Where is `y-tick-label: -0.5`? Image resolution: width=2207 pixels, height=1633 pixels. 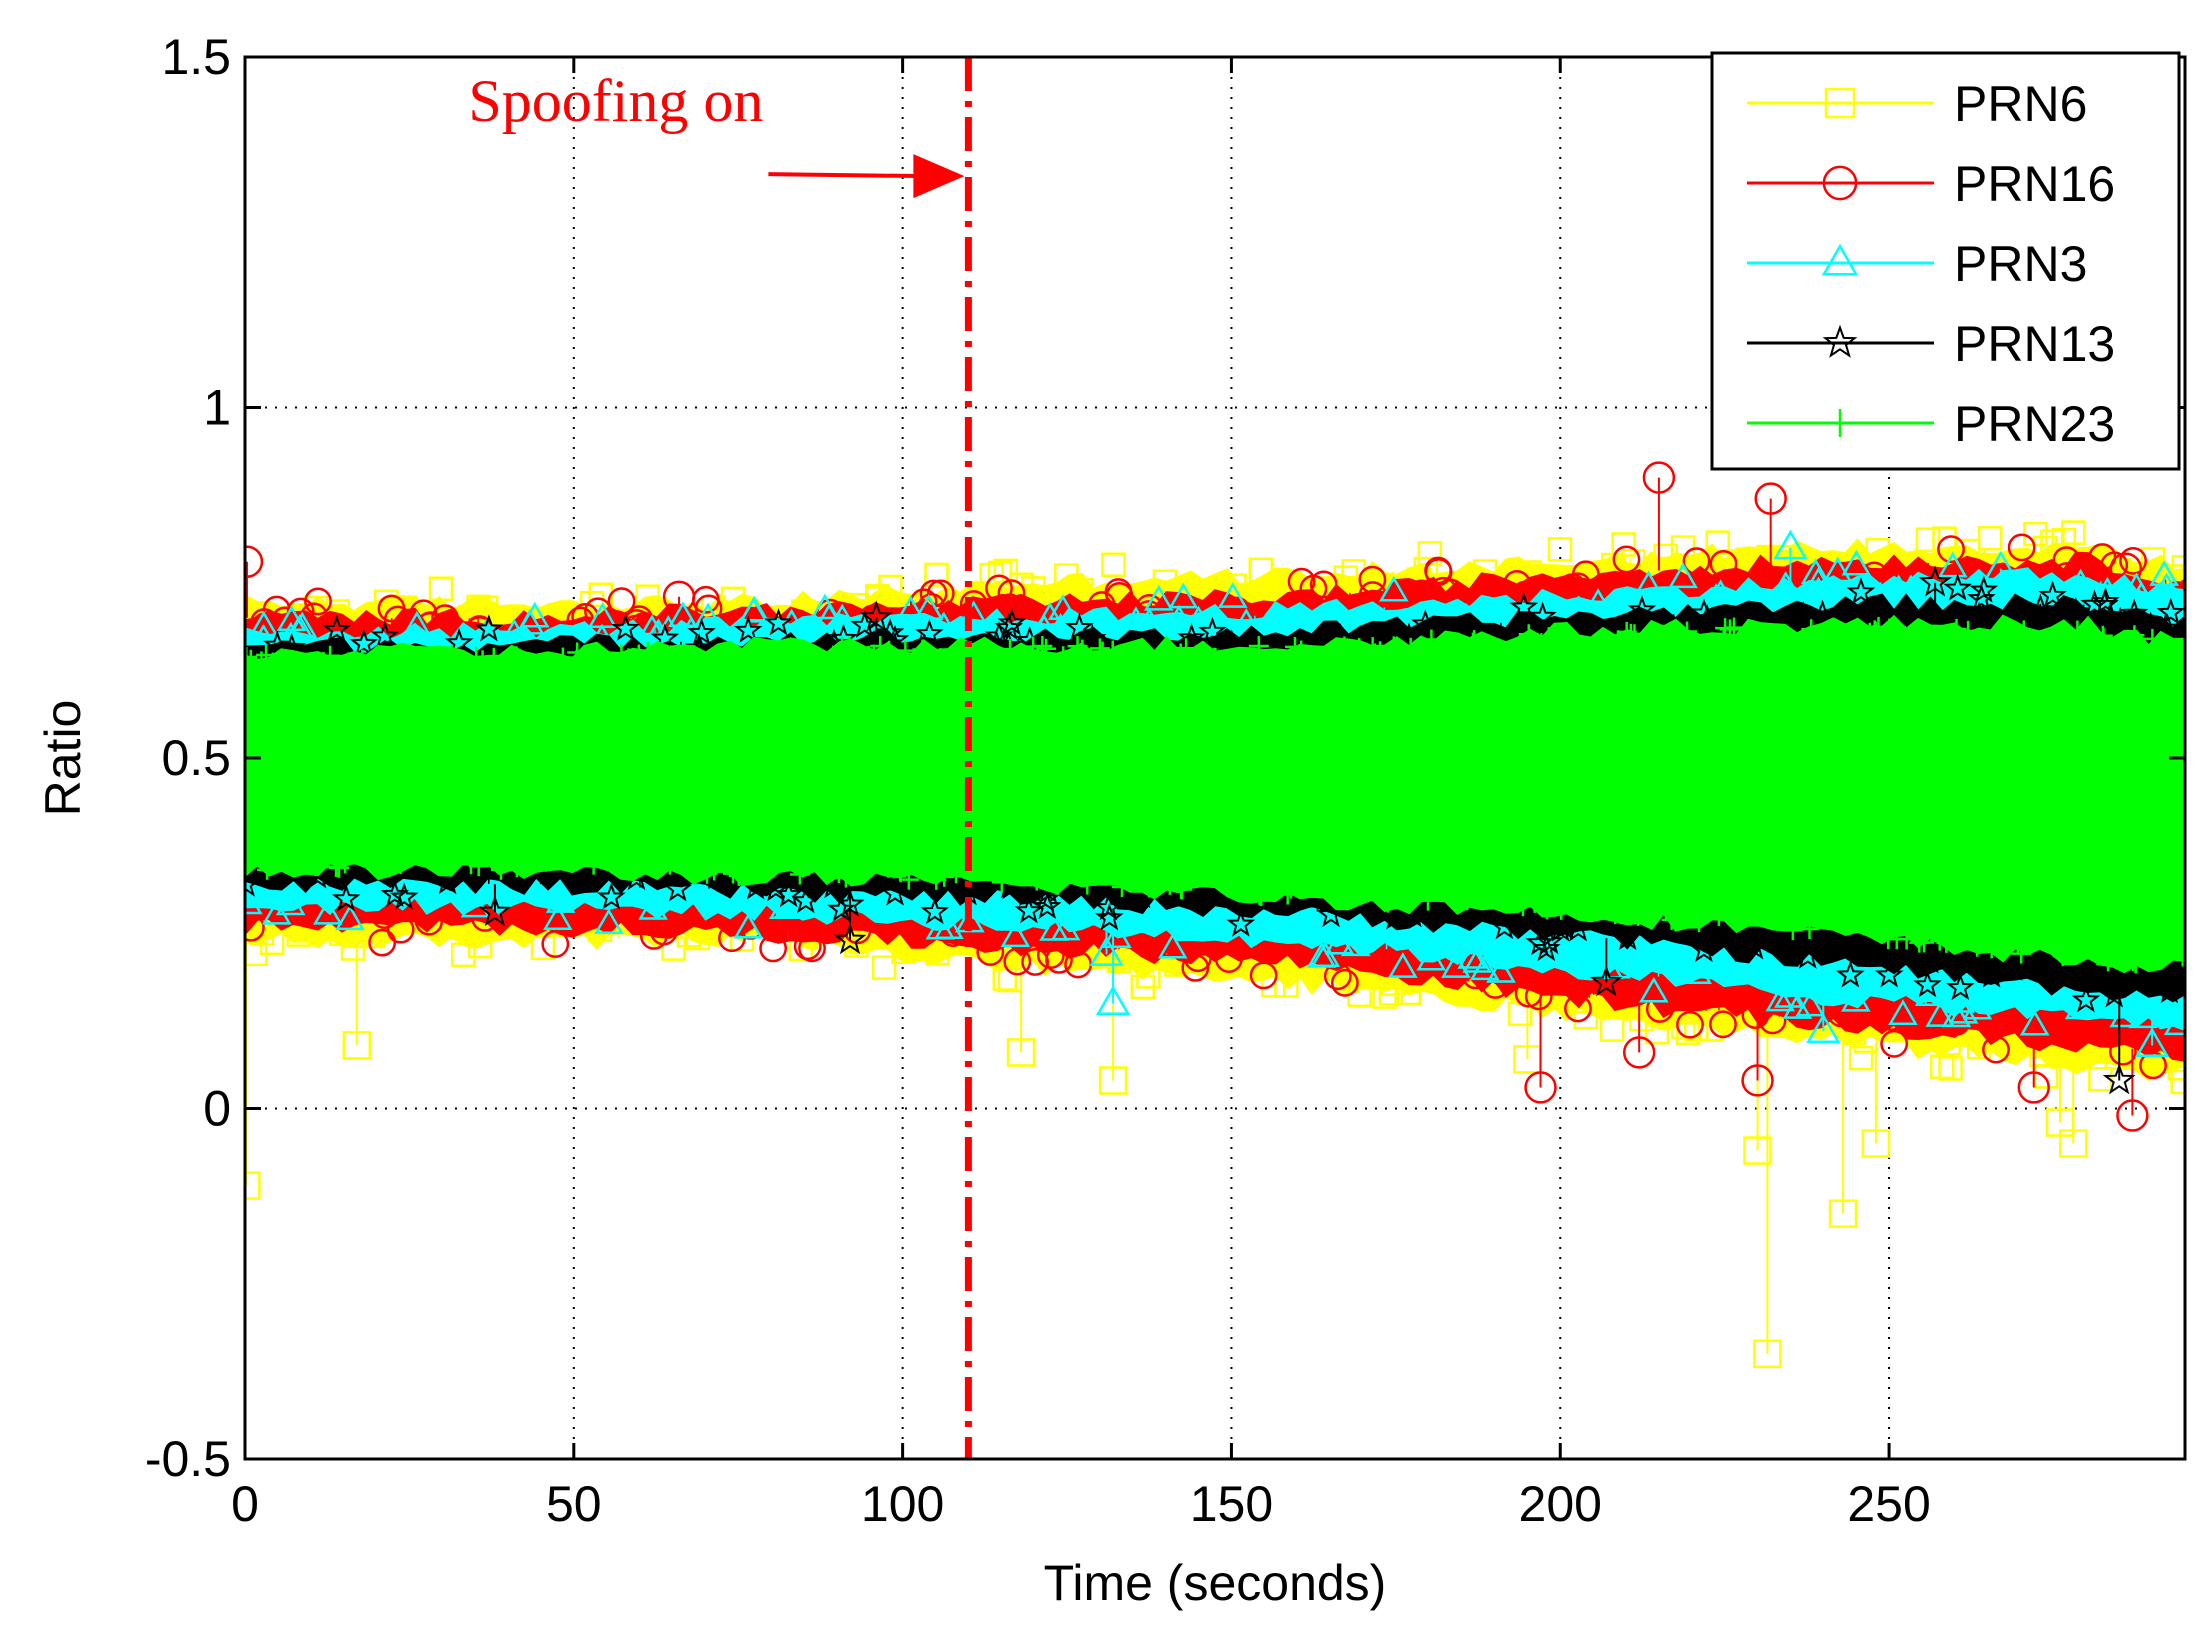 y-tick-label: -0.5 is located at coordinates (188, 1459).